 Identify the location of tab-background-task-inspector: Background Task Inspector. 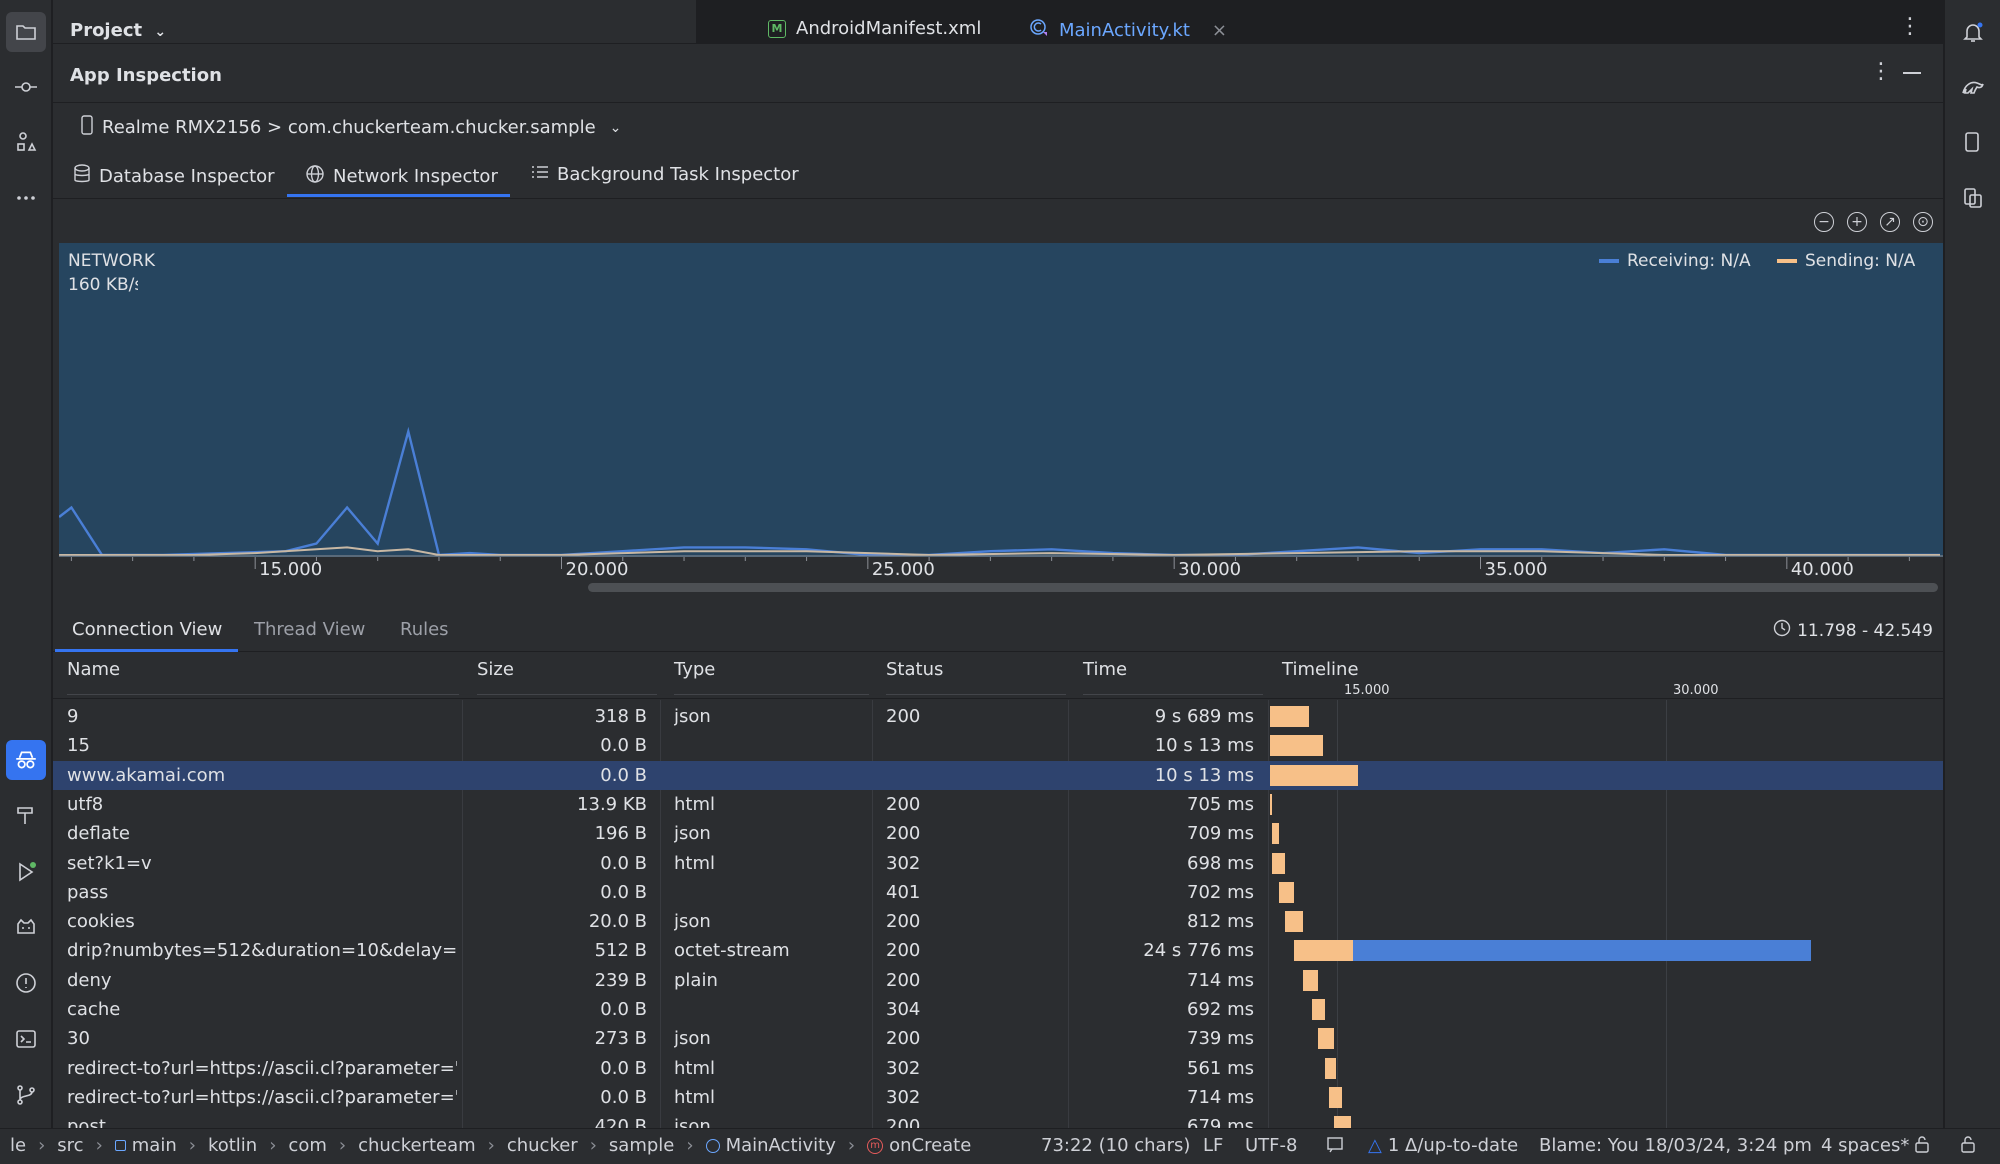
(665, 174).